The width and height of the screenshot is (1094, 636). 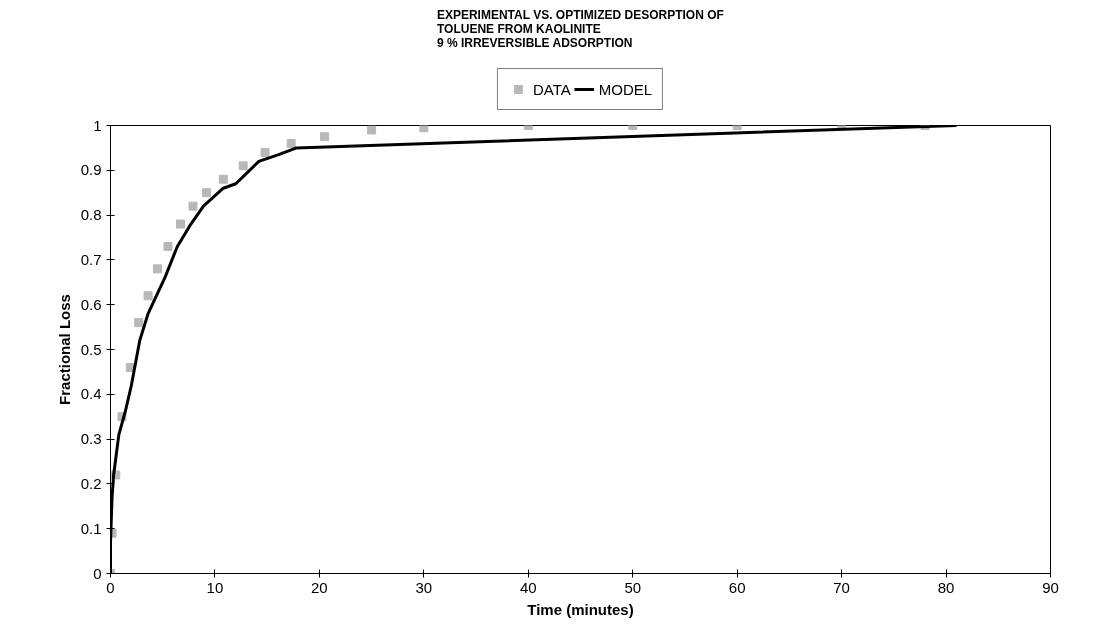 What do you see at coordinates (110, 587) in the screenshot?
I see `x-tick-label: 0` at bounding box center [110, 587].